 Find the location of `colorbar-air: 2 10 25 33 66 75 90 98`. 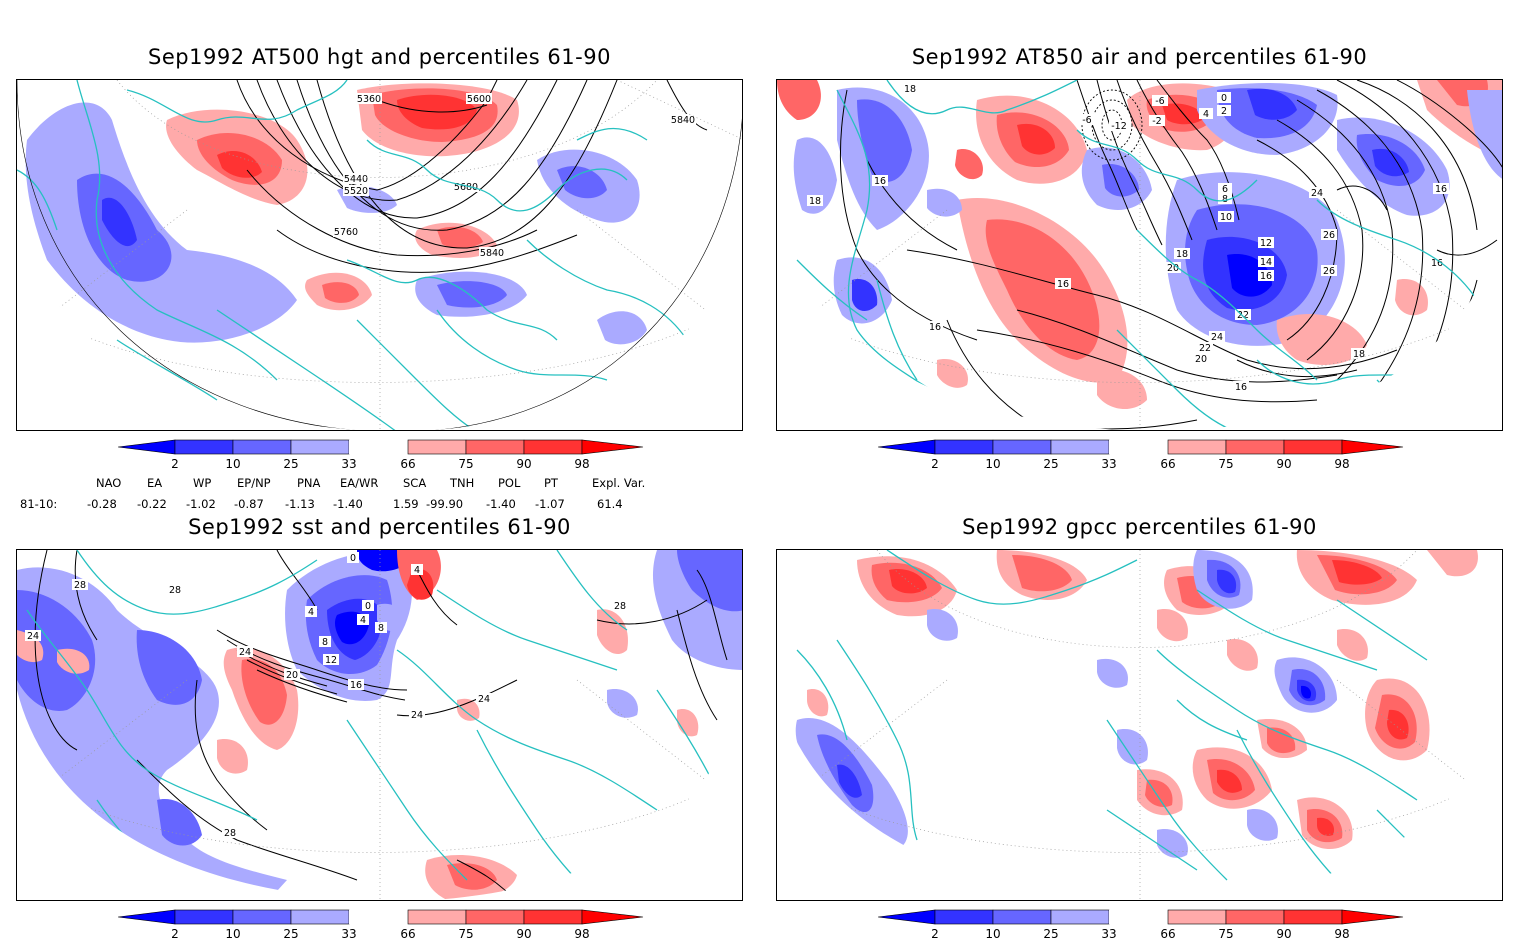

colorbar-air: 2 10 25 33 66 75 90 98 is located at coordinates (1143, 459).